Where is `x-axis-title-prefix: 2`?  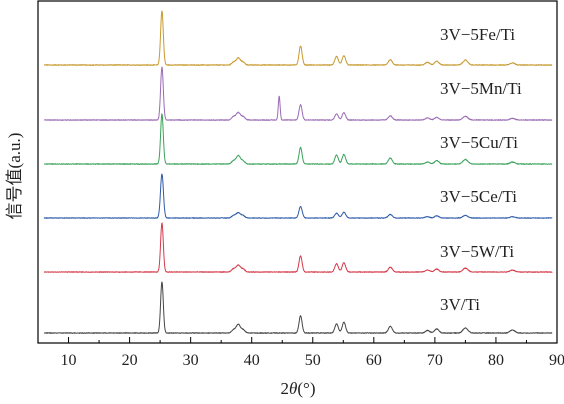
x-axis-title-prefix: 2 is located at coordinates (285, 388).